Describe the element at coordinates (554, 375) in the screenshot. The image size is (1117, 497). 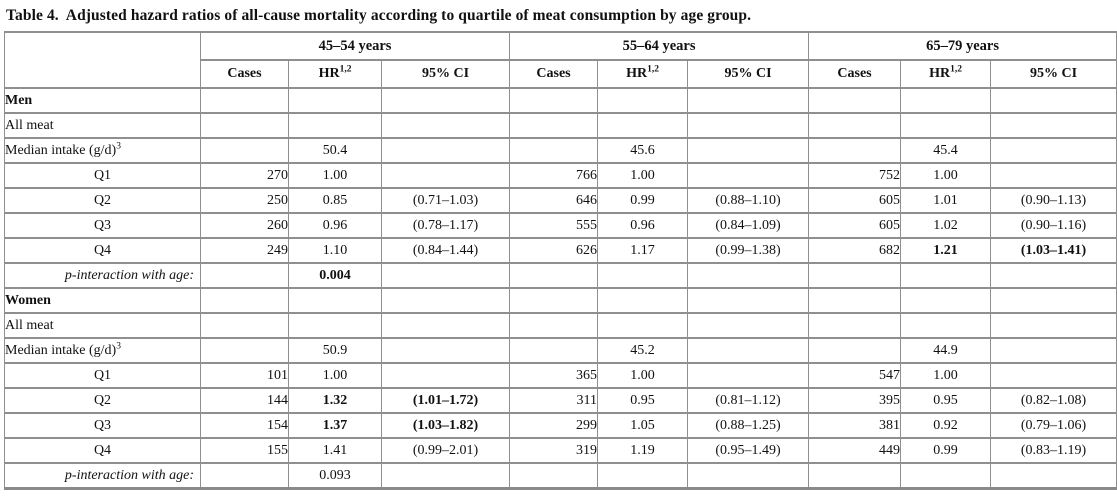
I see `cases-cell: 365` at that location.